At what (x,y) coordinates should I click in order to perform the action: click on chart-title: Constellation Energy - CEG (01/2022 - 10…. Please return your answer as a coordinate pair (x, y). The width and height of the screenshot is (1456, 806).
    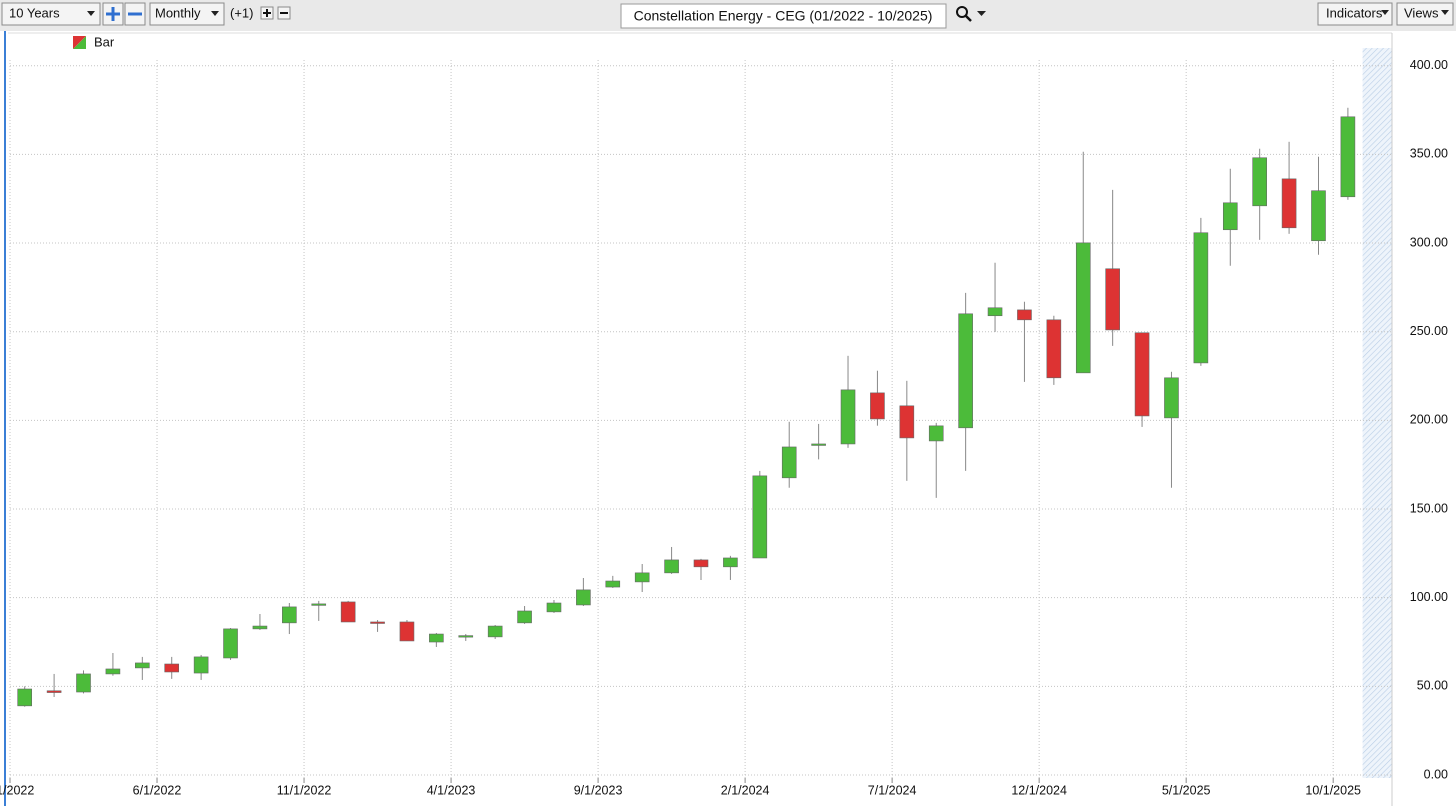
    Looking at the image, I should click on (783, 16).